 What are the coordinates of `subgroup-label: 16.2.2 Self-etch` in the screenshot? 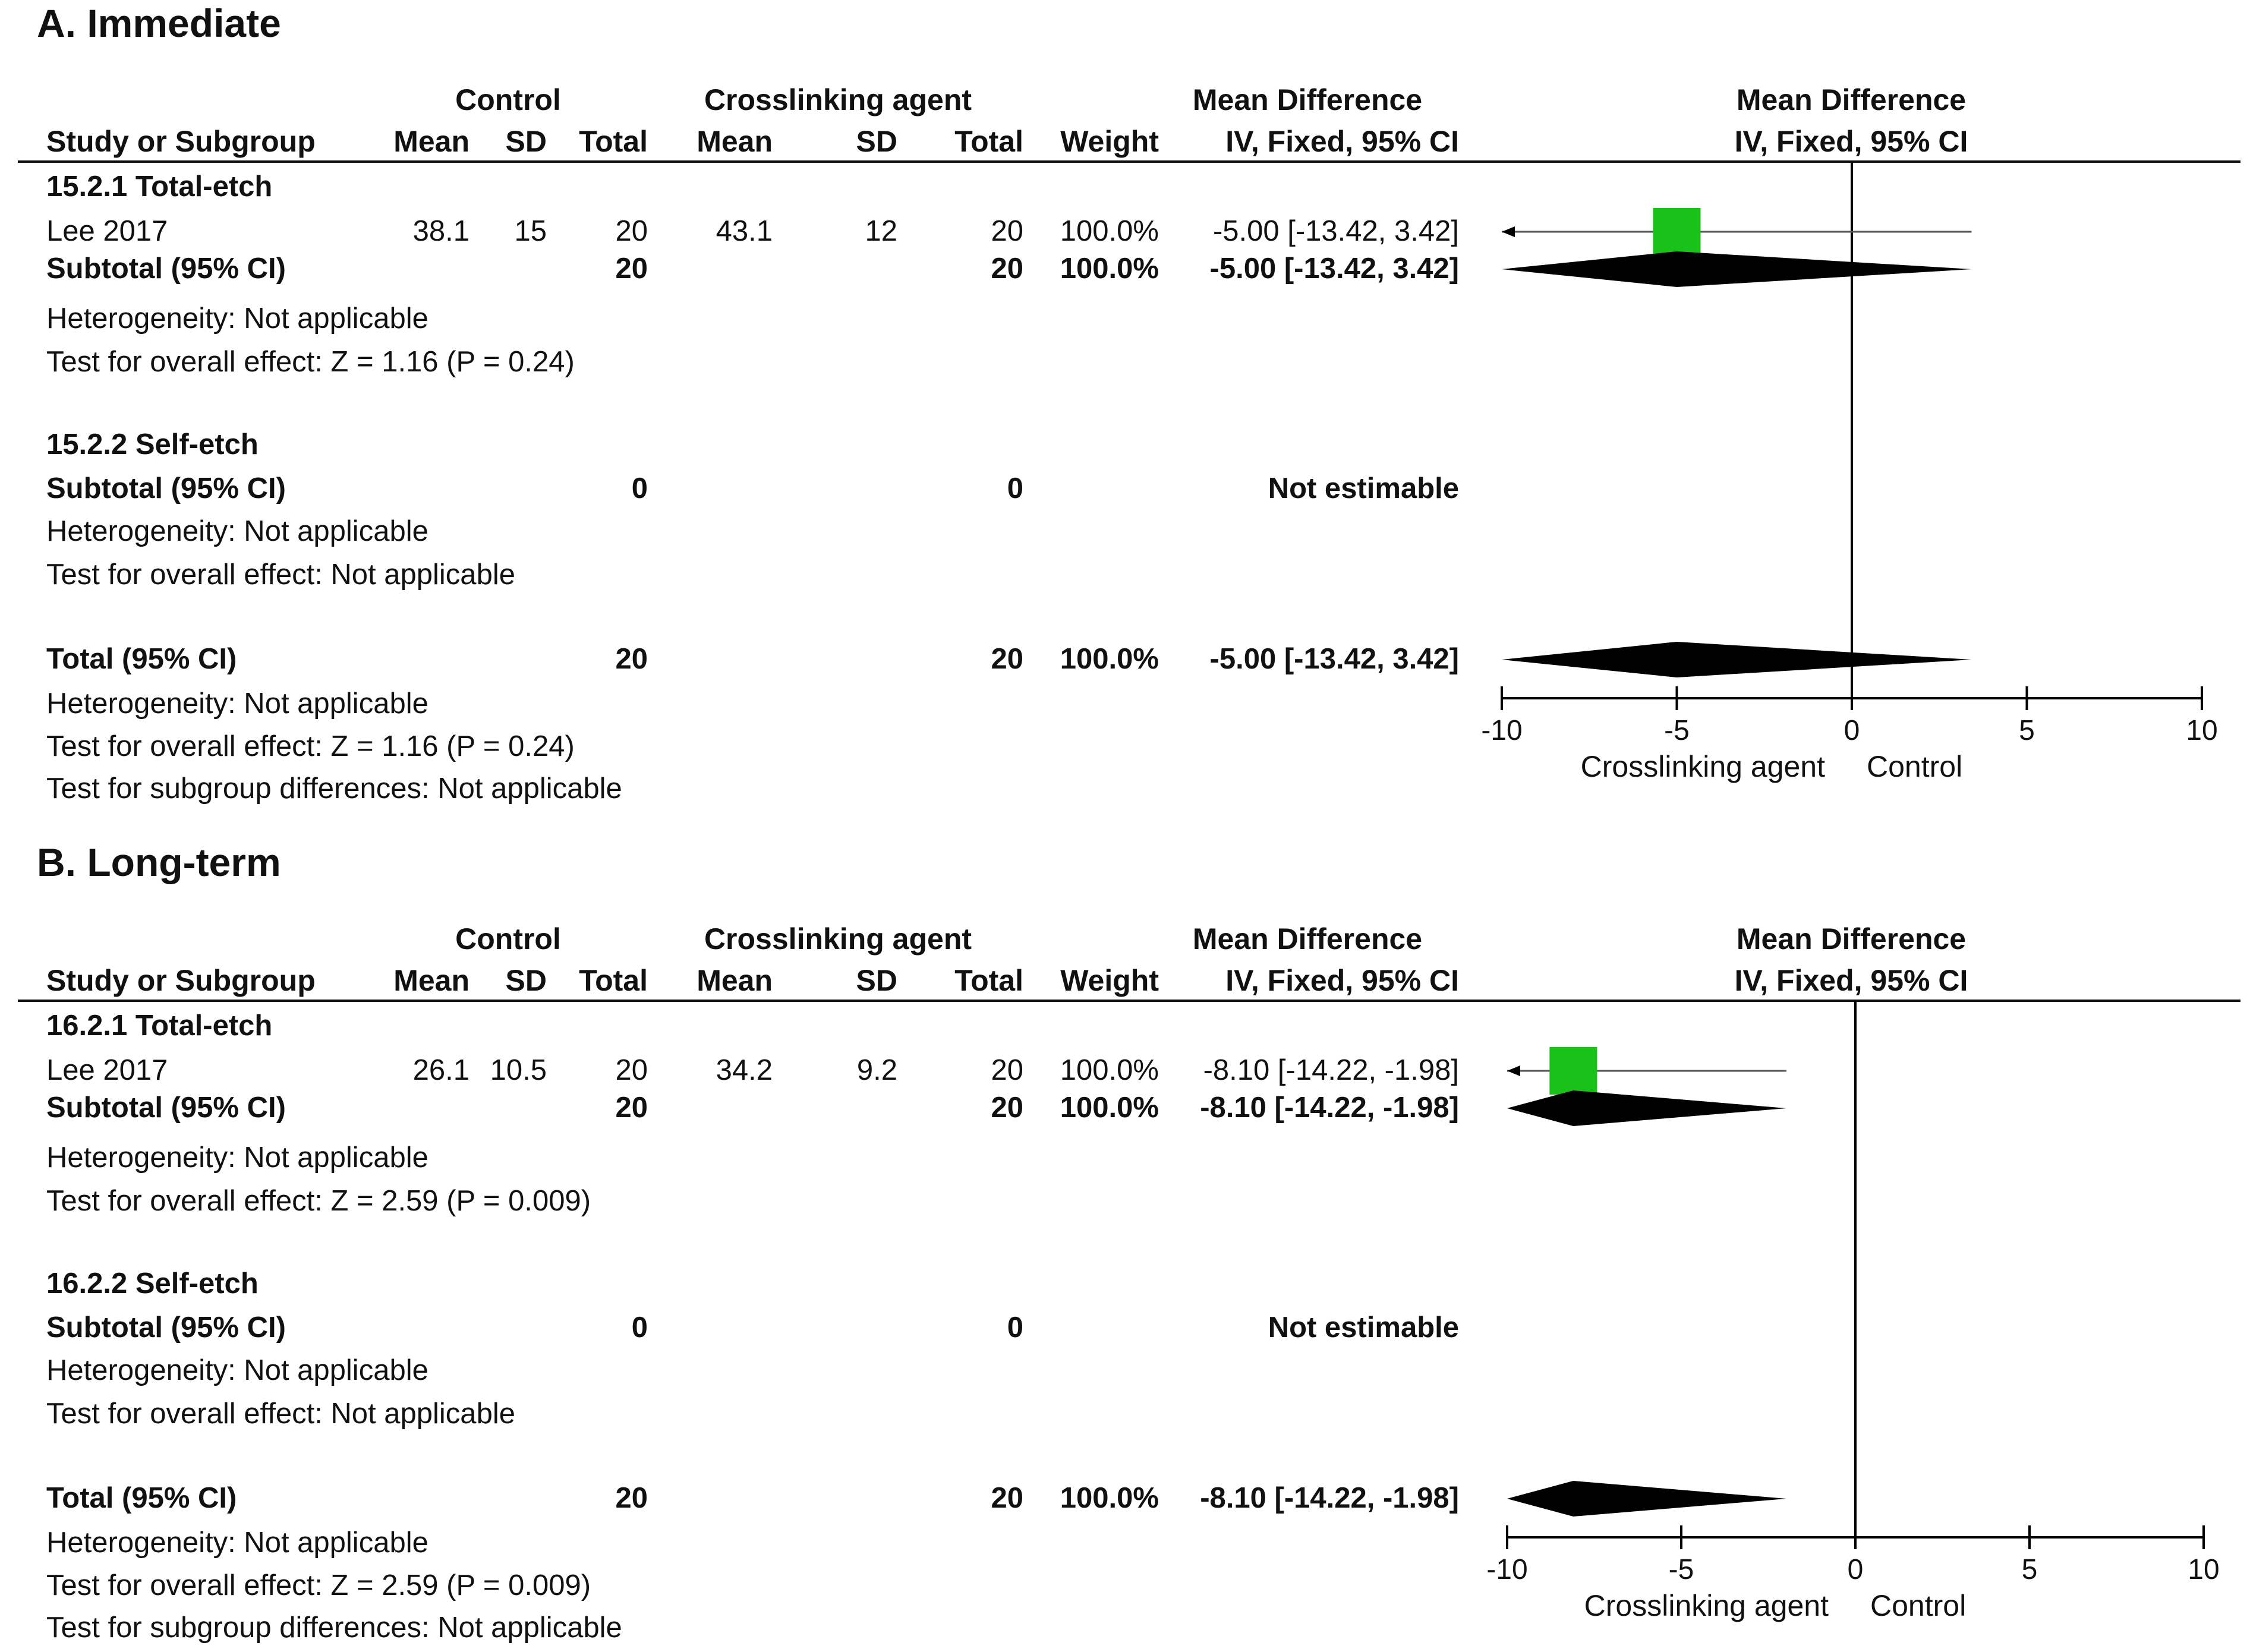 It's located at (152, 1284).